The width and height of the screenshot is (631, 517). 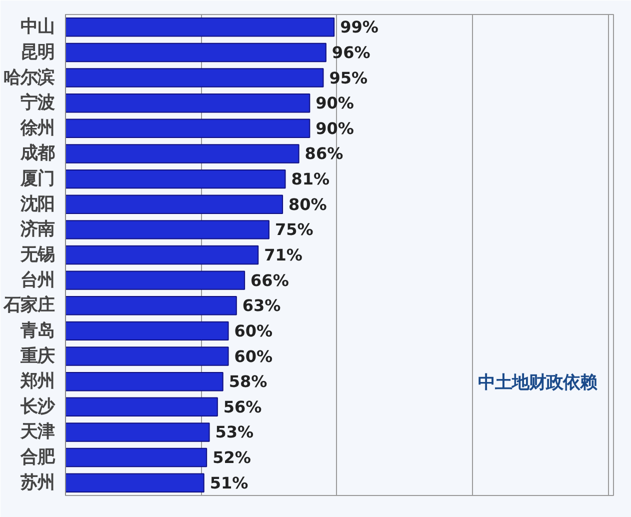 I want to click on data-label: 75%, so click(x=294, y=230).